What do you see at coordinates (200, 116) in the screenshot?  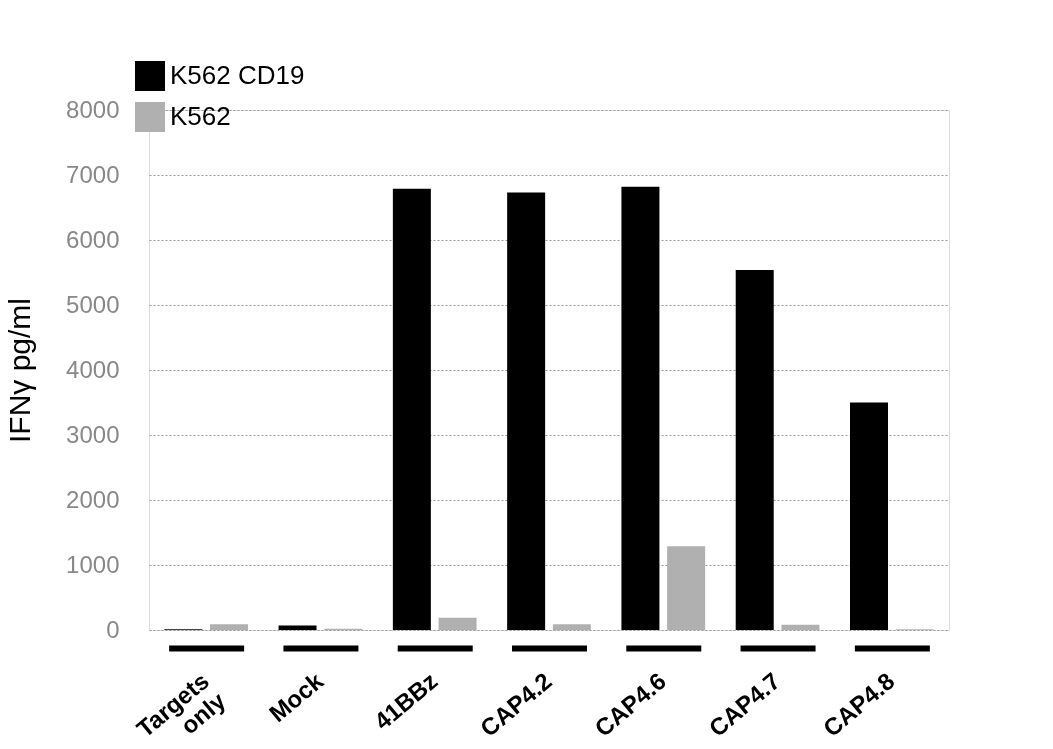 I see `legend-label: K562` at bounding box center [200, 116].